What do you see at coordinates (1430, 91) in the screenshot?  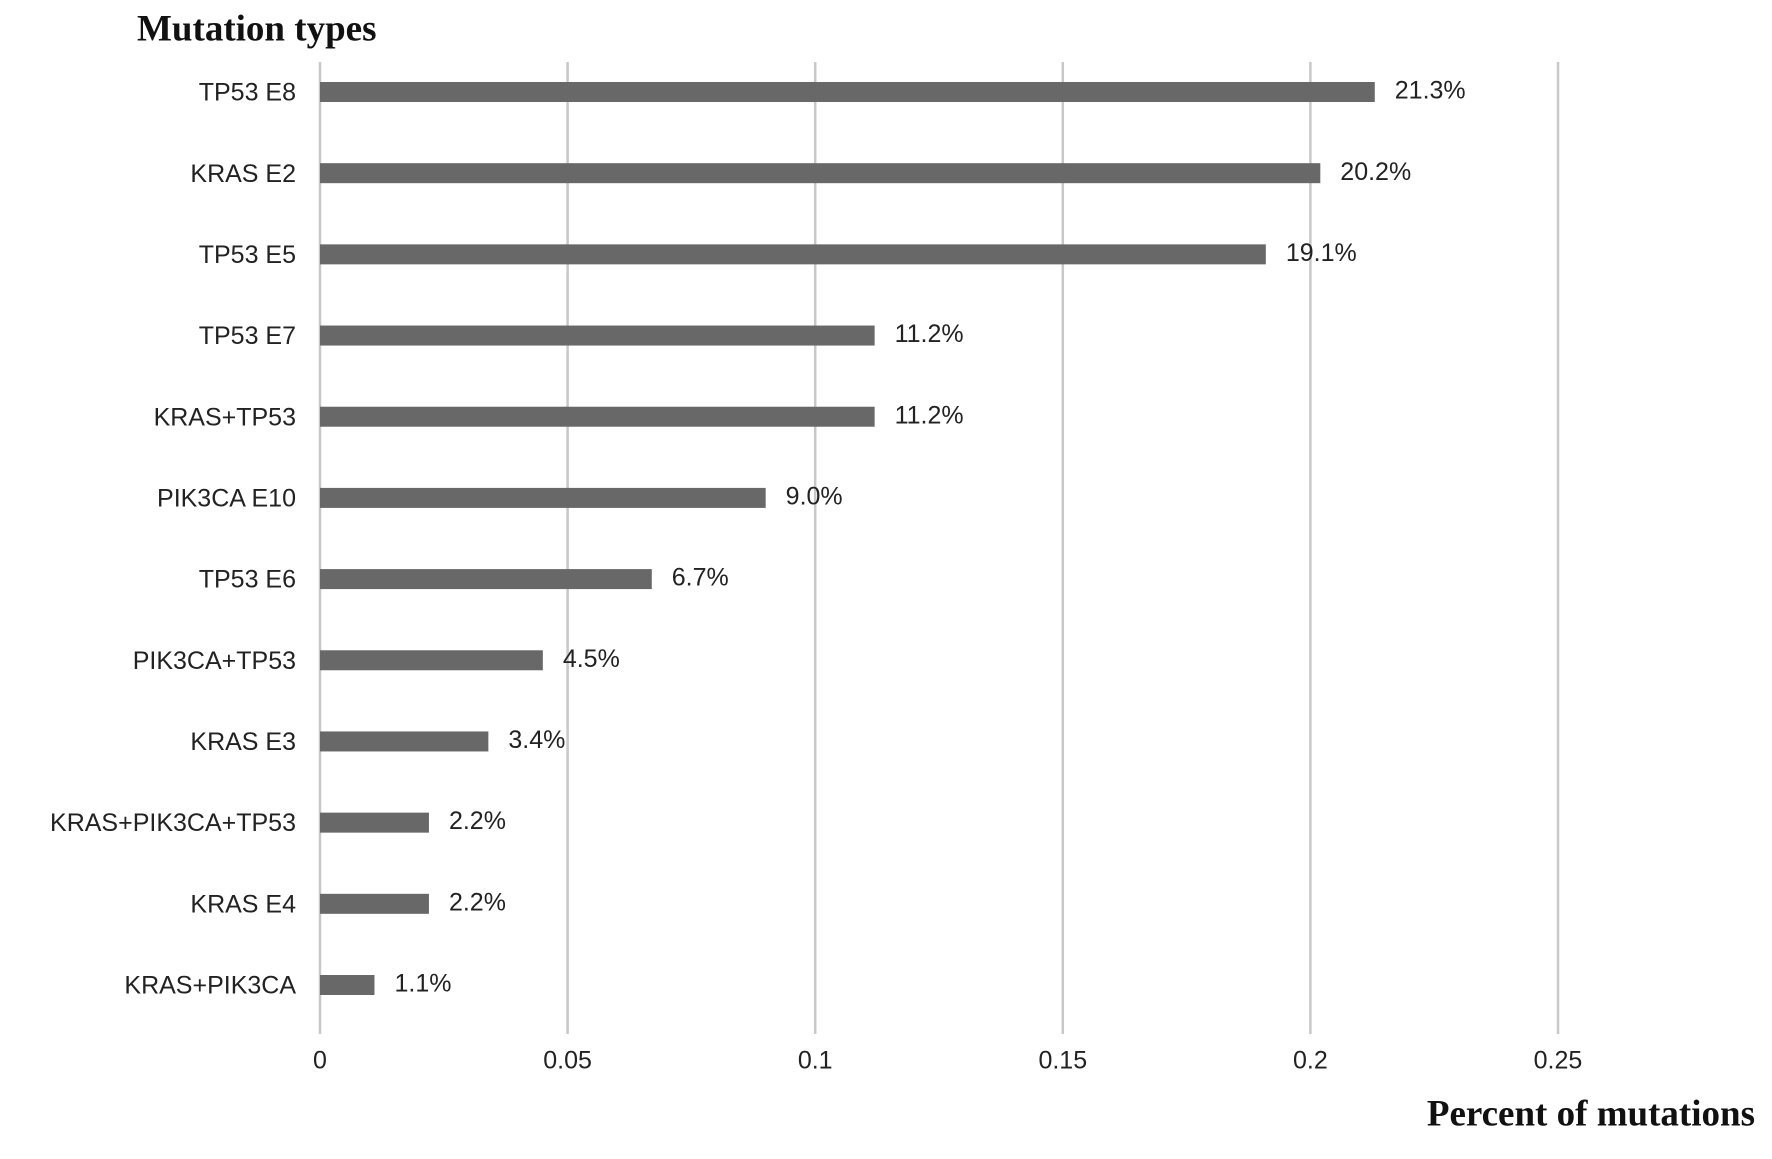 I see `value-label: 21.3%` at bounding box center [1430, 91].